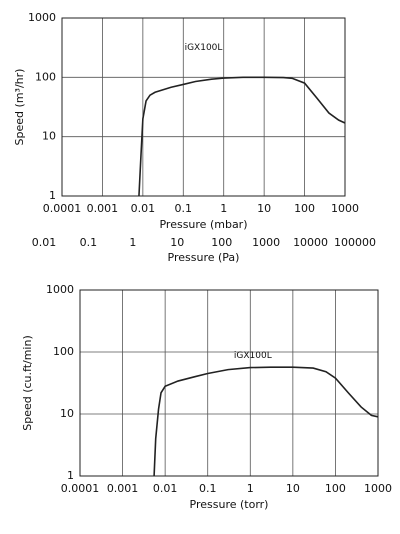 The width and height of the screenshot is (400, 534). I want to click on x-axis-label: Pressure (mbar), so click(203, 224).